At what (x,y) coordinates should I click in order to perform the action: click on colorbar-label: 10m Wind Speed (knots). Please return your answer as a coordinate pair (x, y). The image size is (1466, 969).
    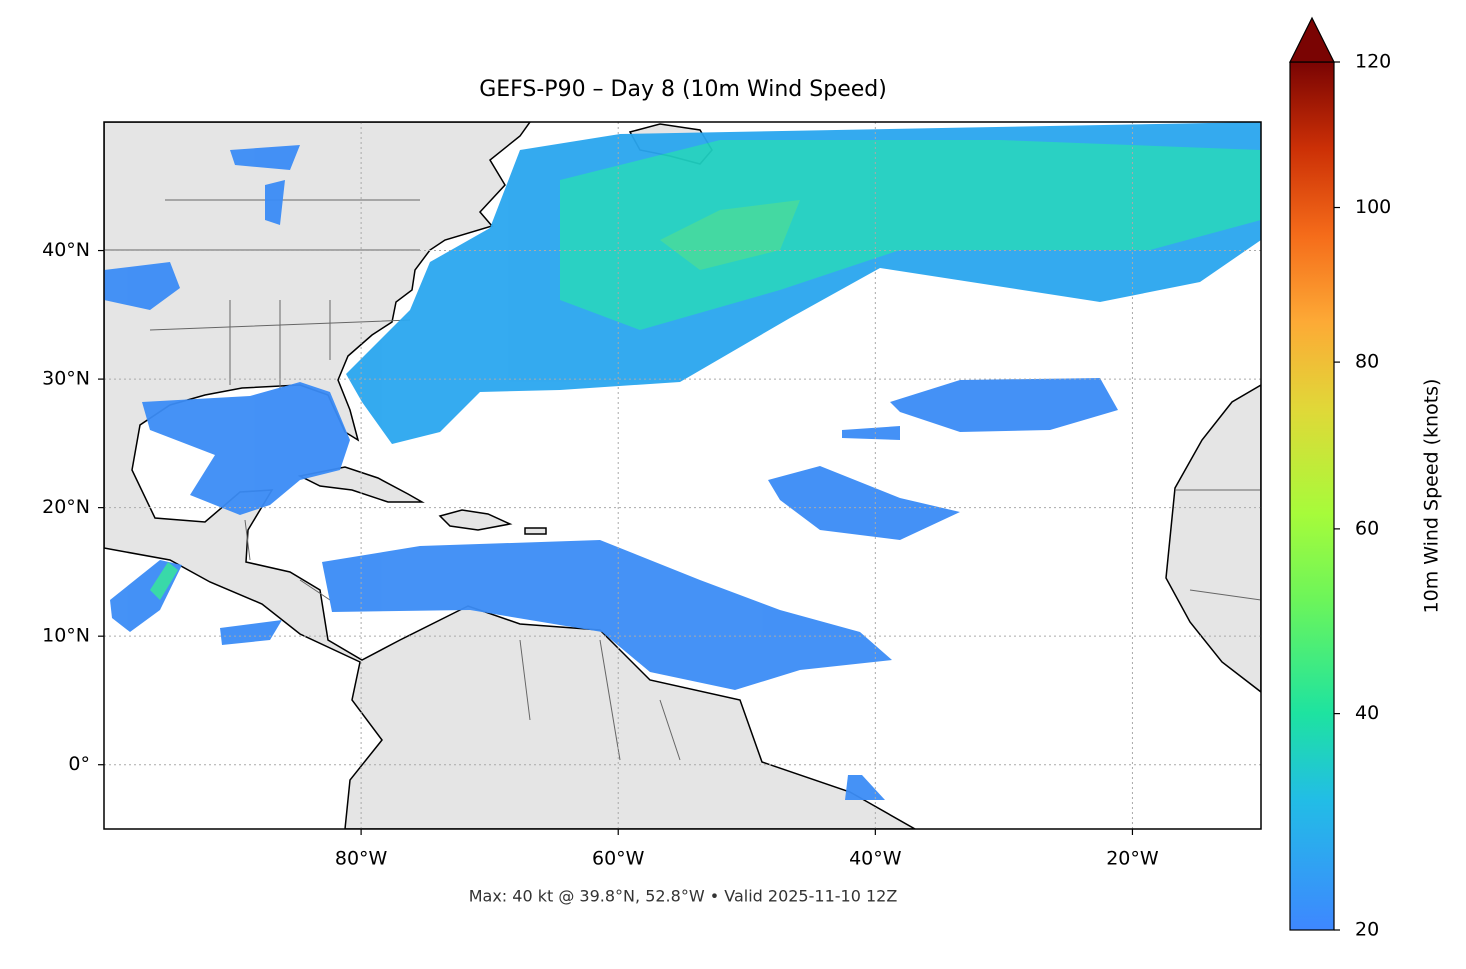
    Looking at the image, I should click on (1432, 496).